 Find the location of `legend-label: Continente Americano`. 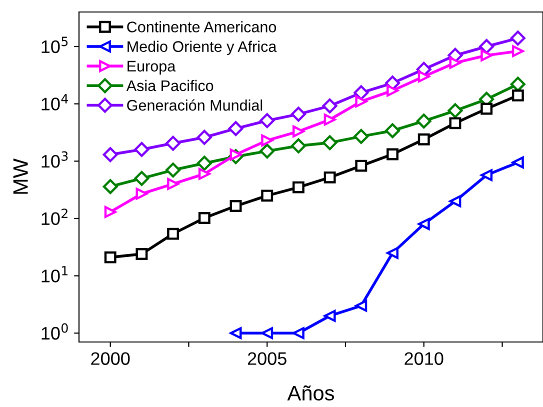

legend-label: Continente Americano is located at coordinates (201, 26).